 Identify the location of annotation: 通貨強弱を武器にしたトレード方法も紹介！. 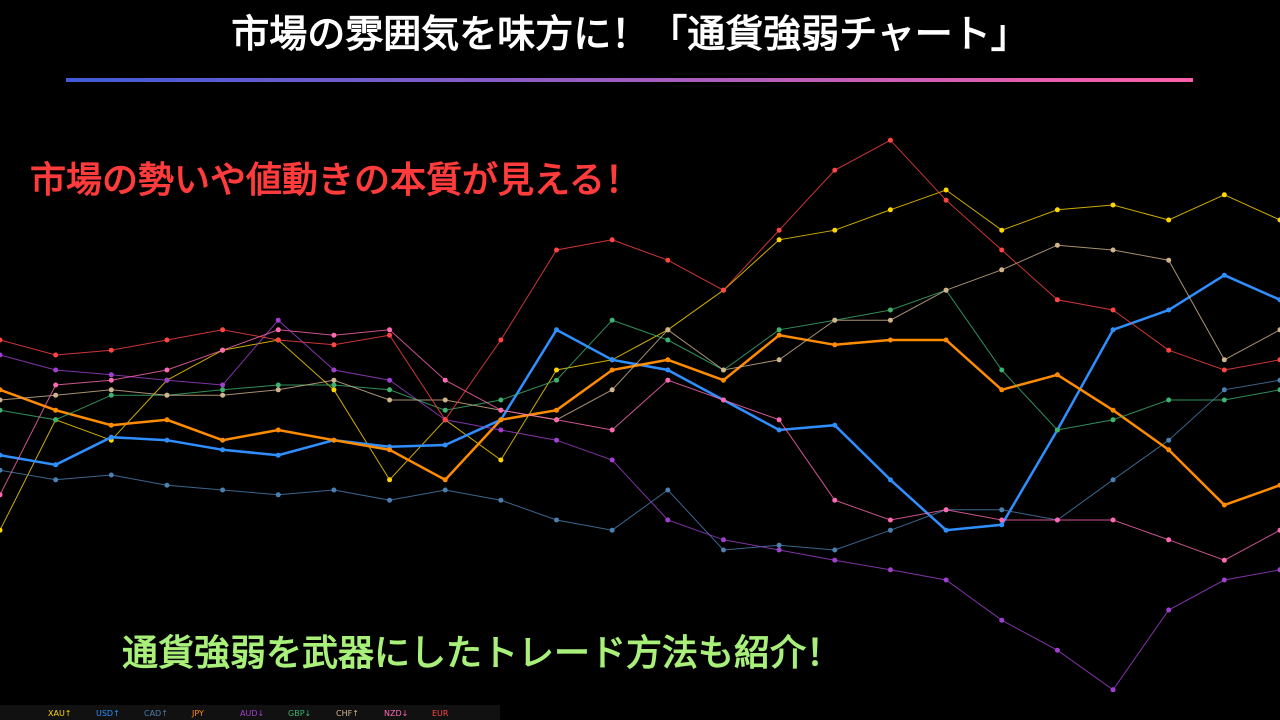
(482, 653).